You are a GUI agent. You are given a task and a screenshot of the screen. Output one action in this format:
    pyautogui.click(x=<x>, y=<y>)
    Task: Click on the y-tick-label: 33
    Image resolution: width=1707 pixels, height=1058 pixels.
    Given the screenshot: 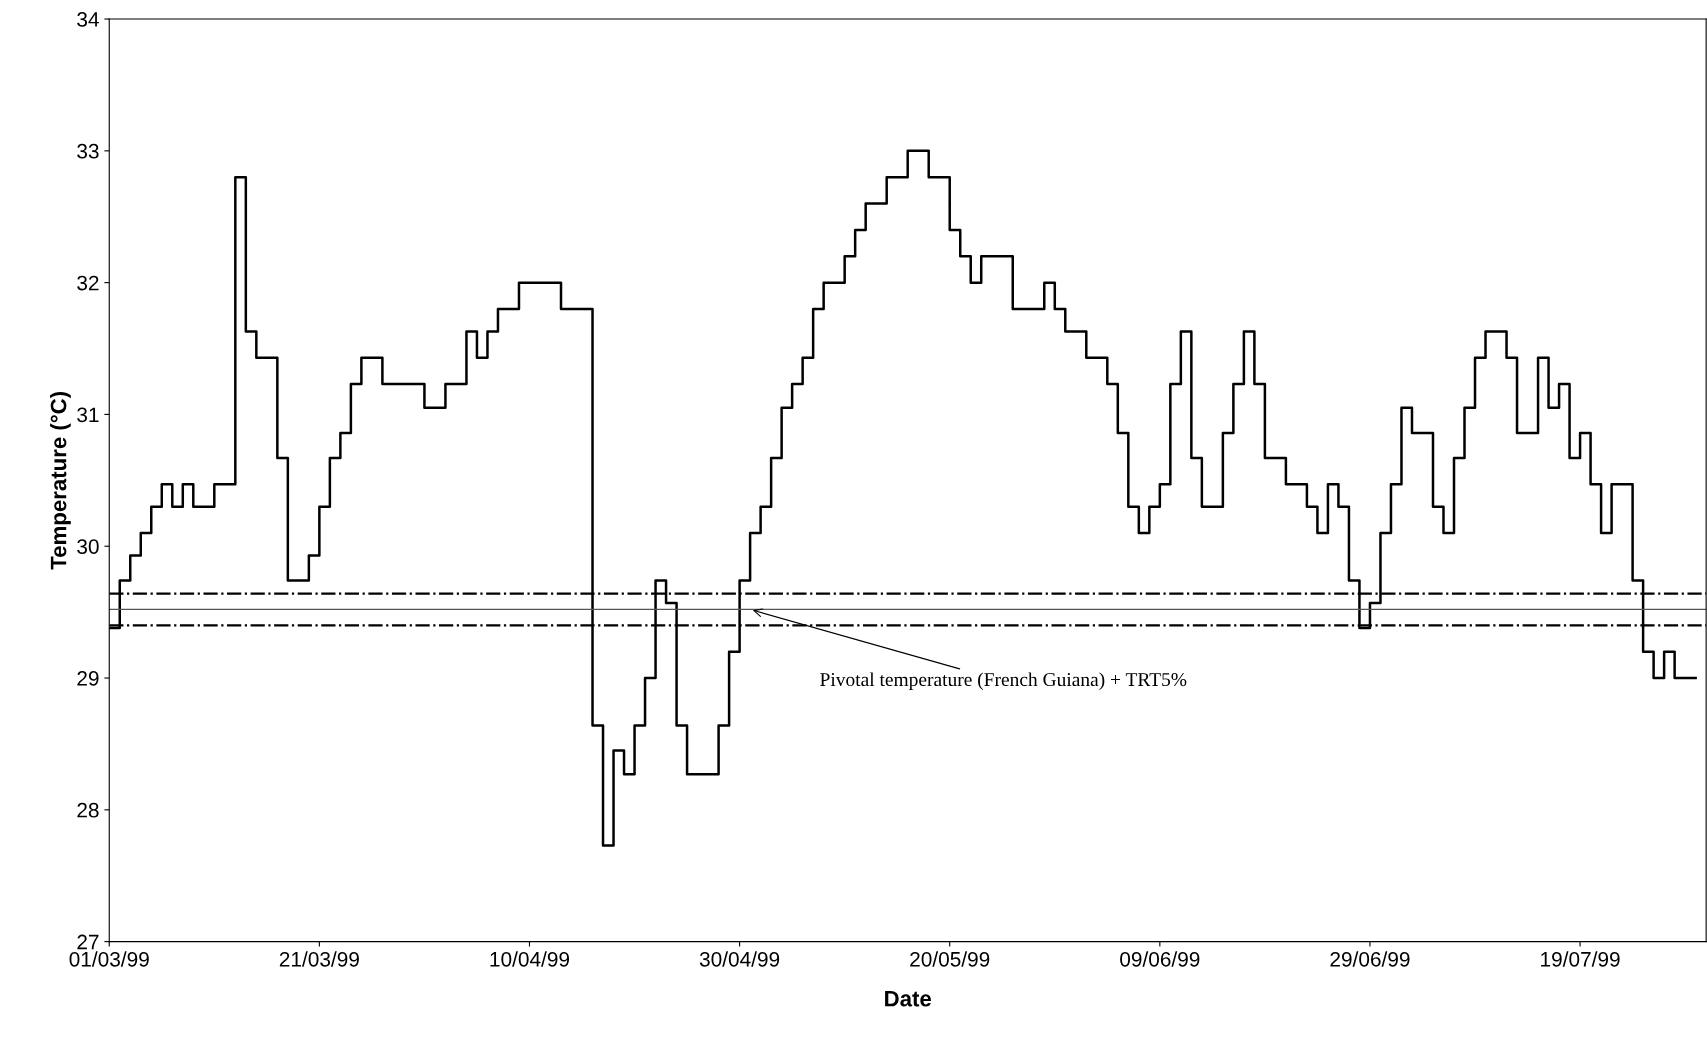 What is the action you would take?
    pyautogui.click(x=88, y=151)
    